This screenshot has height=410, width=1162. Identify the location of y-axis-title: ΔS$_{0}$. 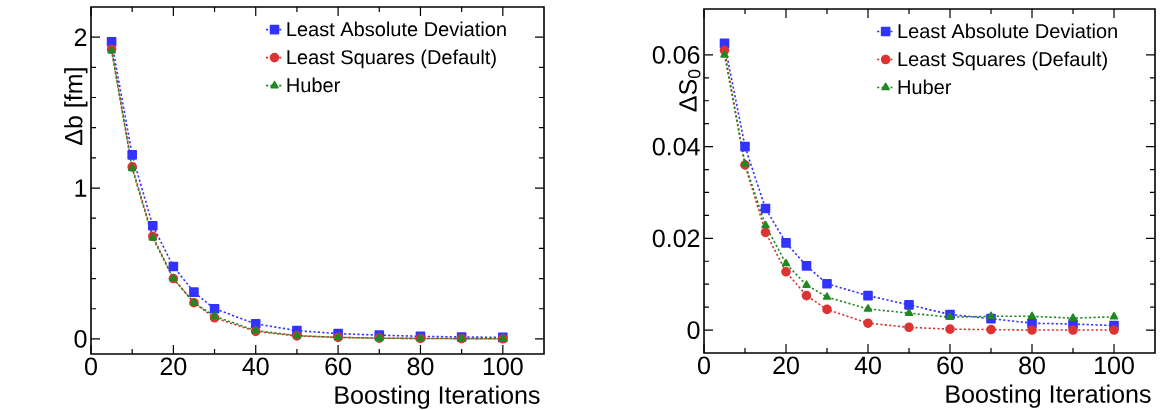
(690, 90).